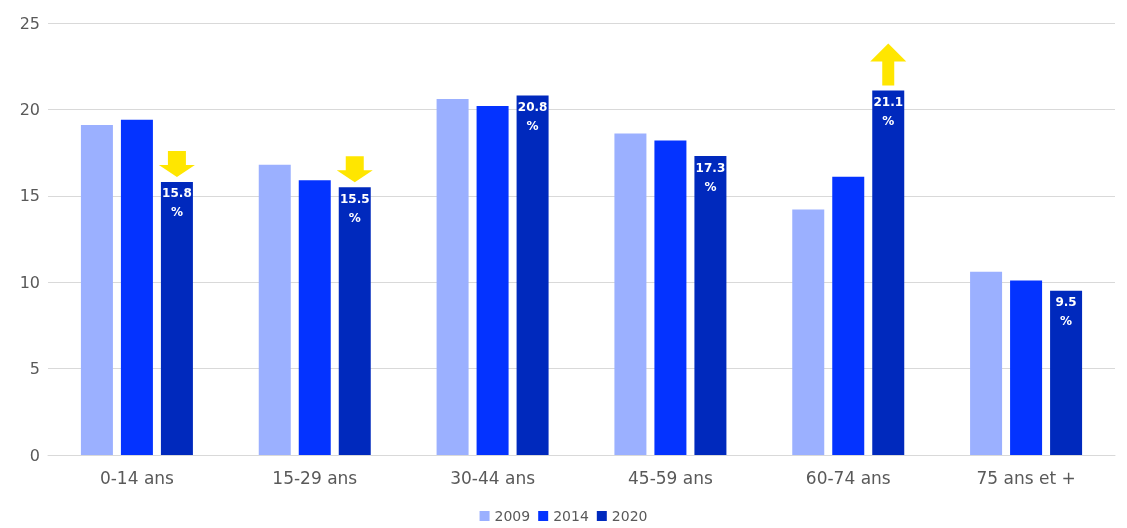  Describe the element at coordinates (1026, 477) in the screenshot. I see `x-tick-label: 75 ans et +` at that location.